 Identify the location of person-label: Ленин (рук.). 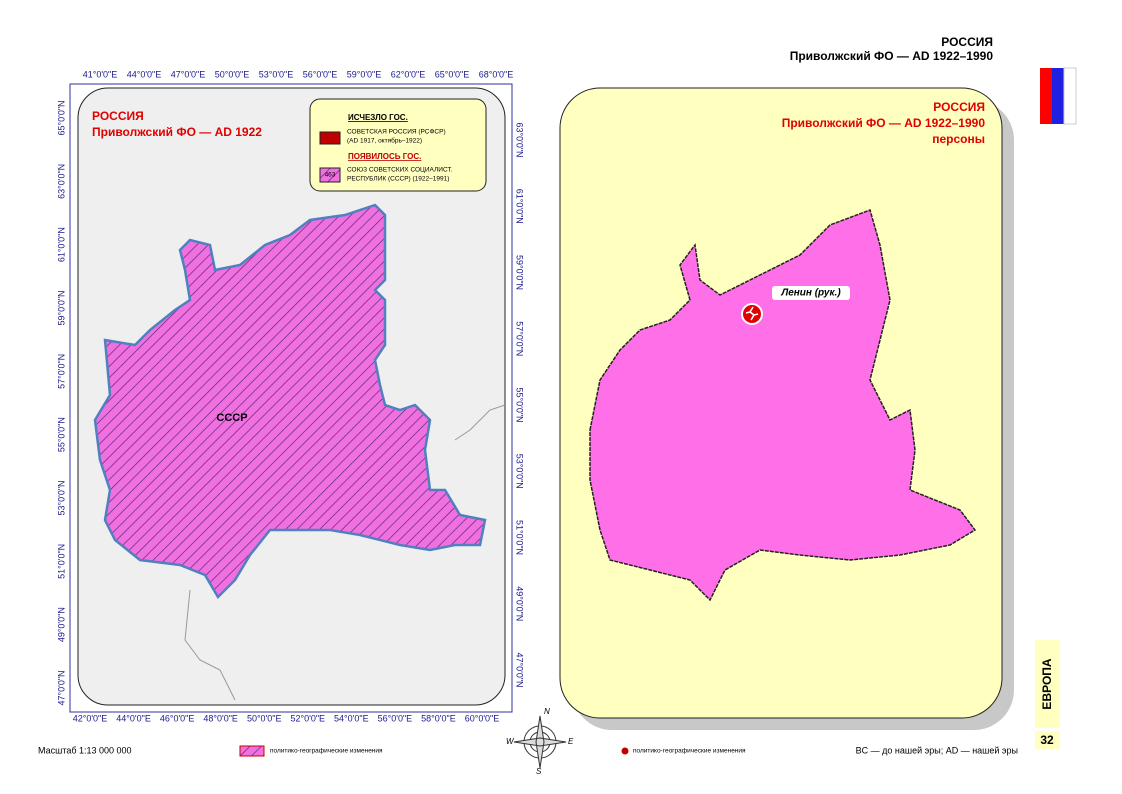
(810, 293).